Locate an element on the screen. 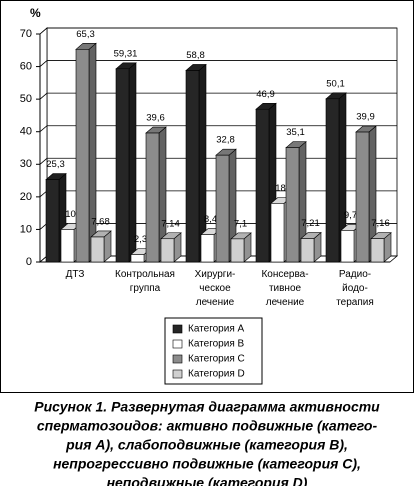  value-label: 9,7 is located at coordinates (350, 215).